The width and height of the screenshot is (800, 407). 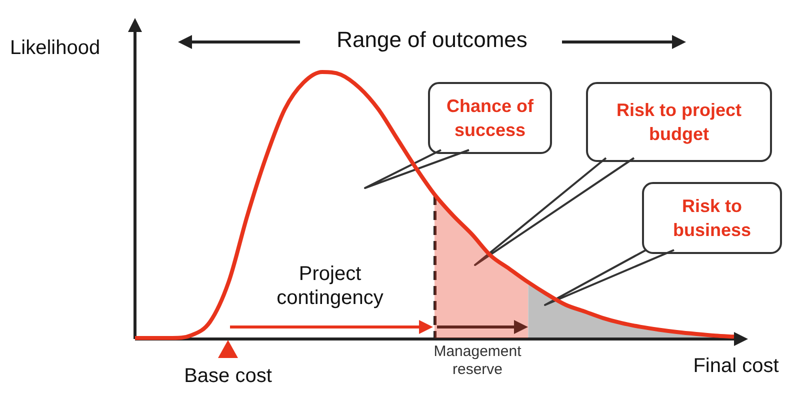 What do you see at coordinates (228, 376) in the screenshot?
I see `text: Base cost` at bounding box center [228, 376].